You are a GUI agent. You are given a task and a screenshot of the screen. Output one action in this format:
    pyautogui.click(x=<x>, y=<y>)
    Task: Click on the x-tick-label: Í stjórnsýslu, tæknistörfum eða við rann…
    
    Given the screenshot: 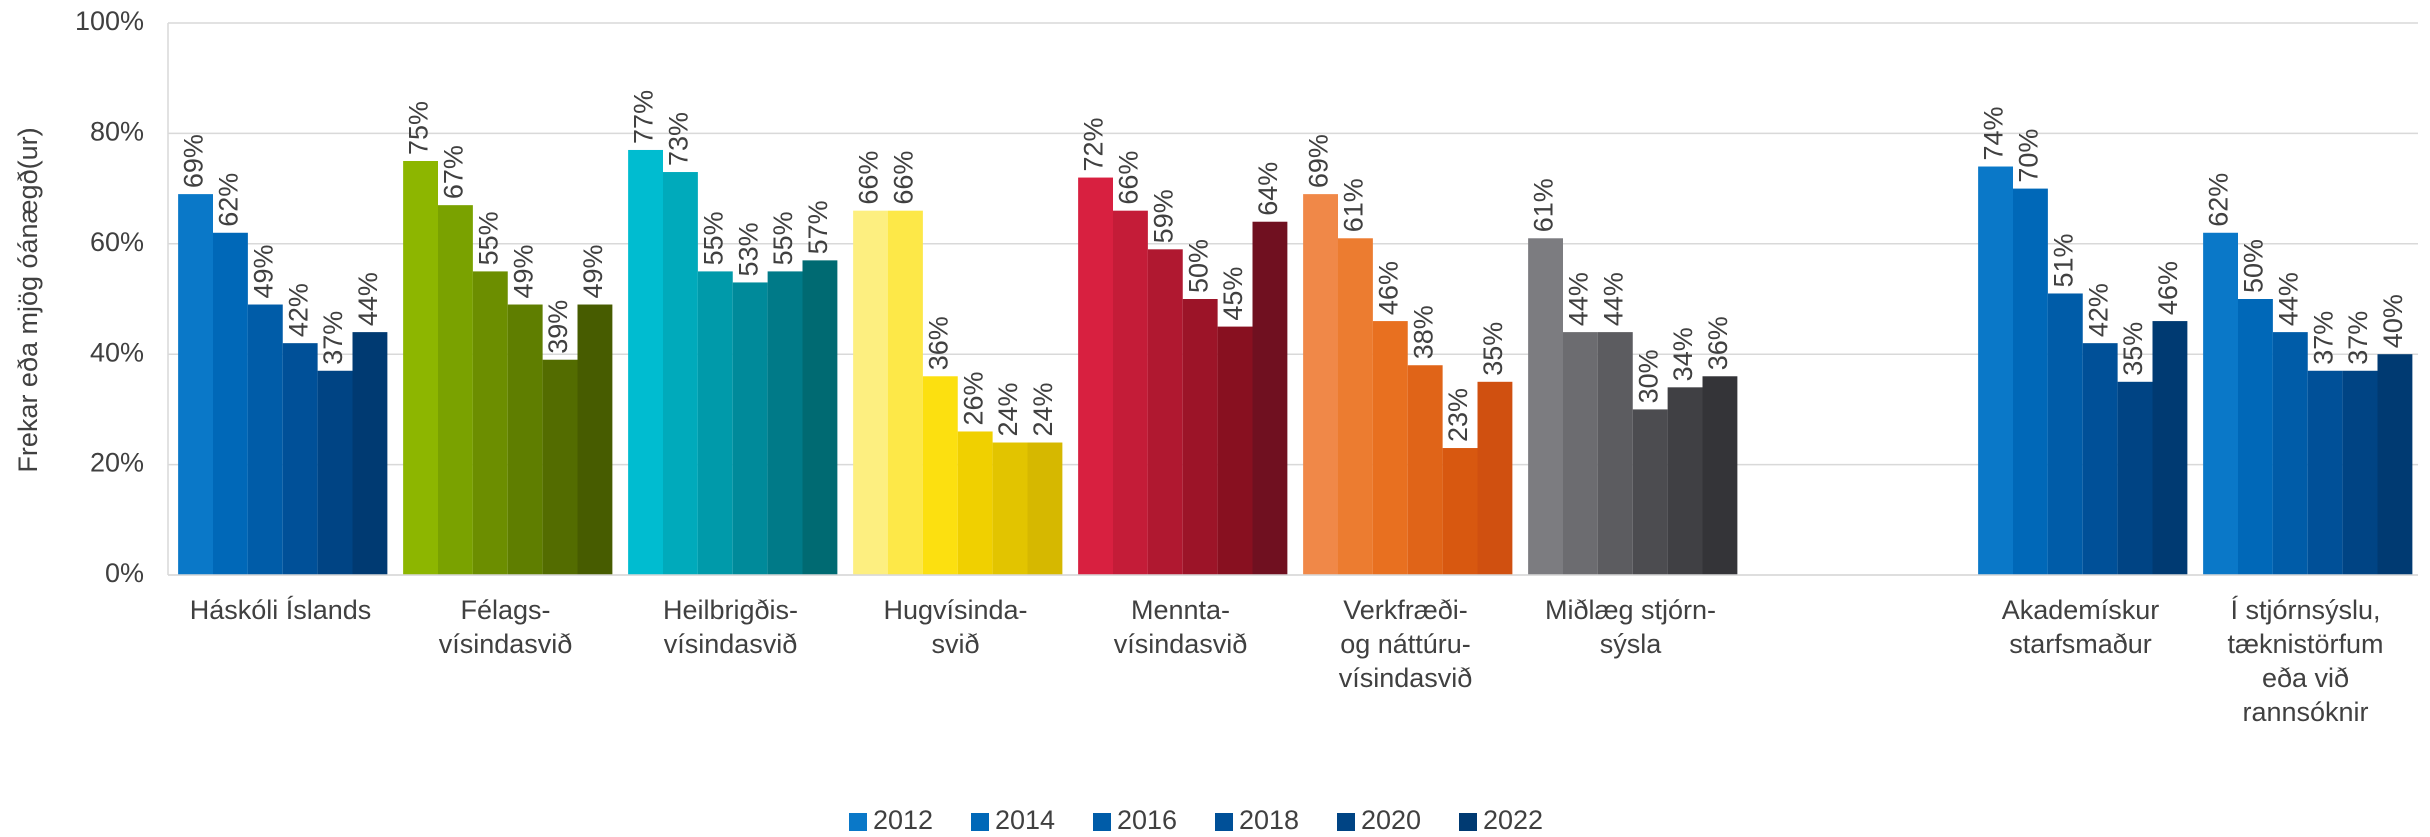 What is the action you would take?
    pyautogui.click(x=2305, y=661)
    